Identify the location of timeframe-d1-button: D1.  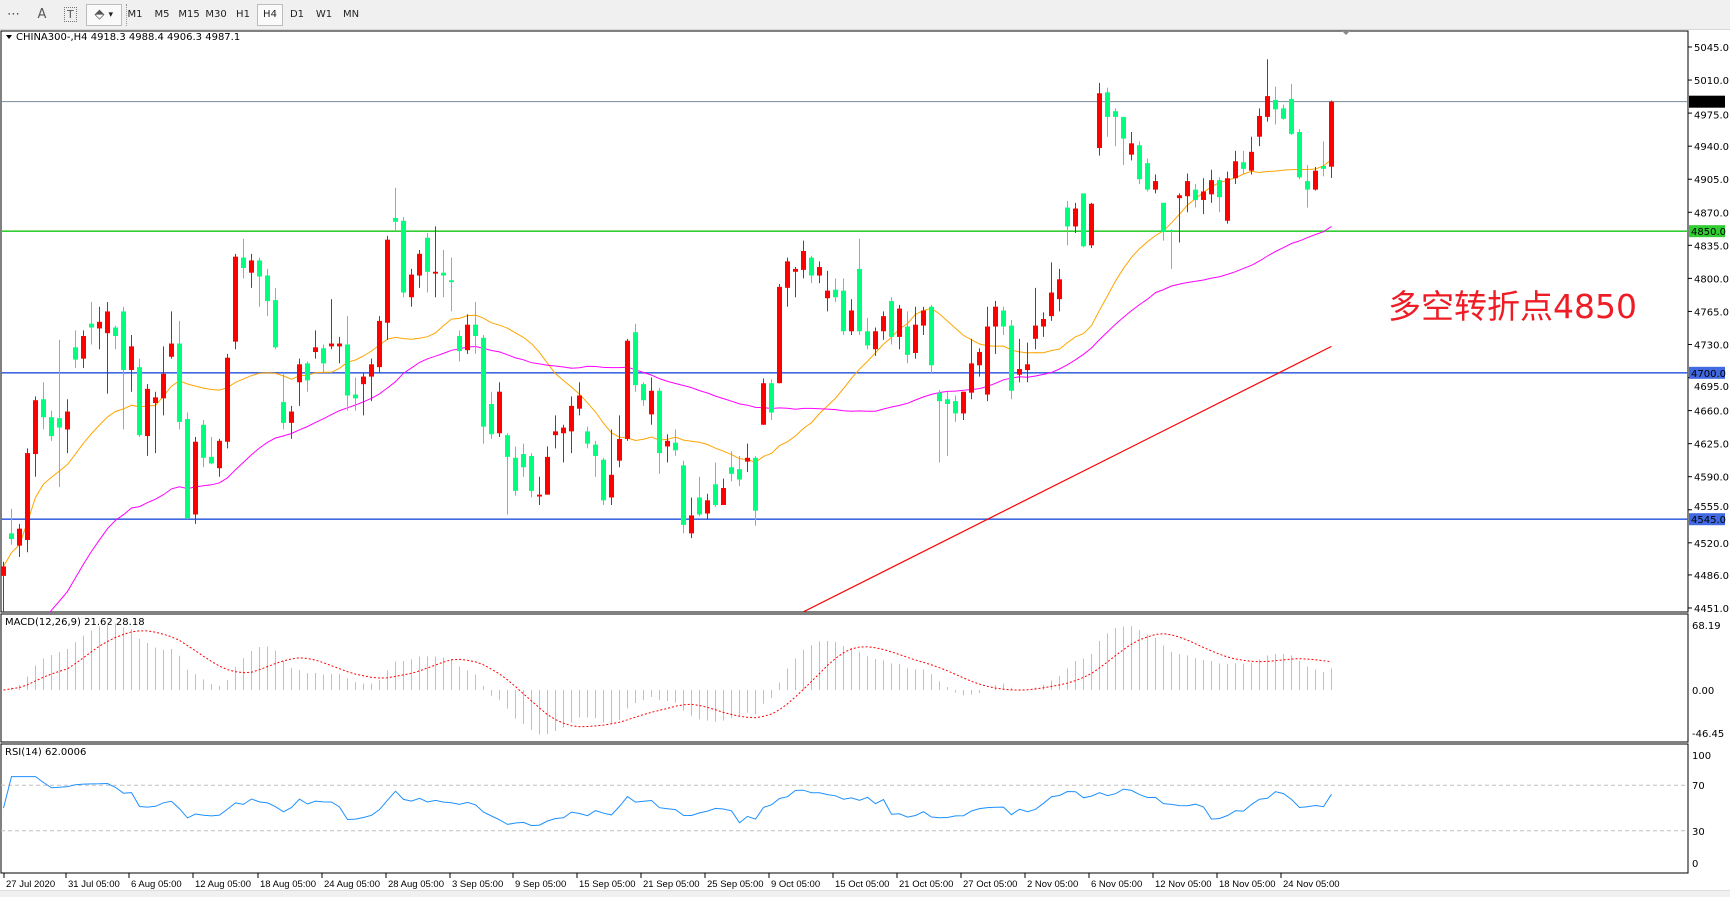
(297, 14).